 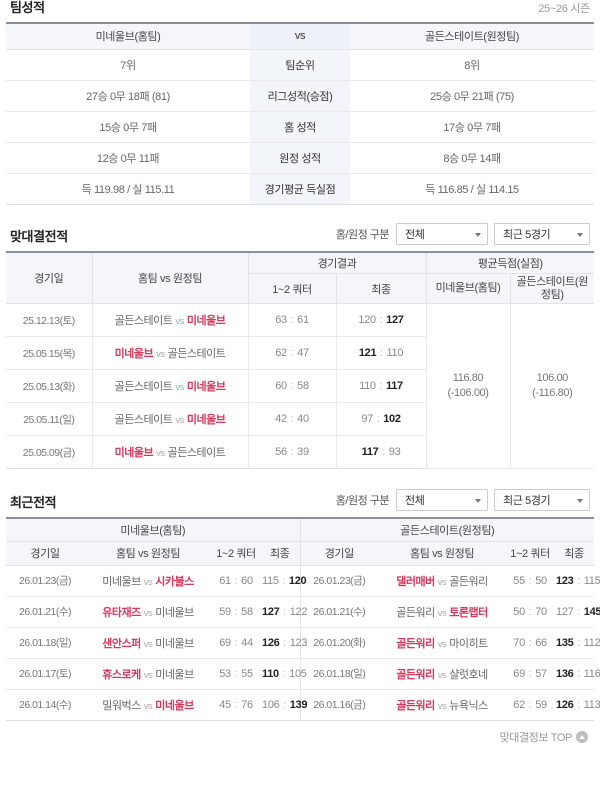 I want to click on score-away: 145, so click(x=591, y=611).